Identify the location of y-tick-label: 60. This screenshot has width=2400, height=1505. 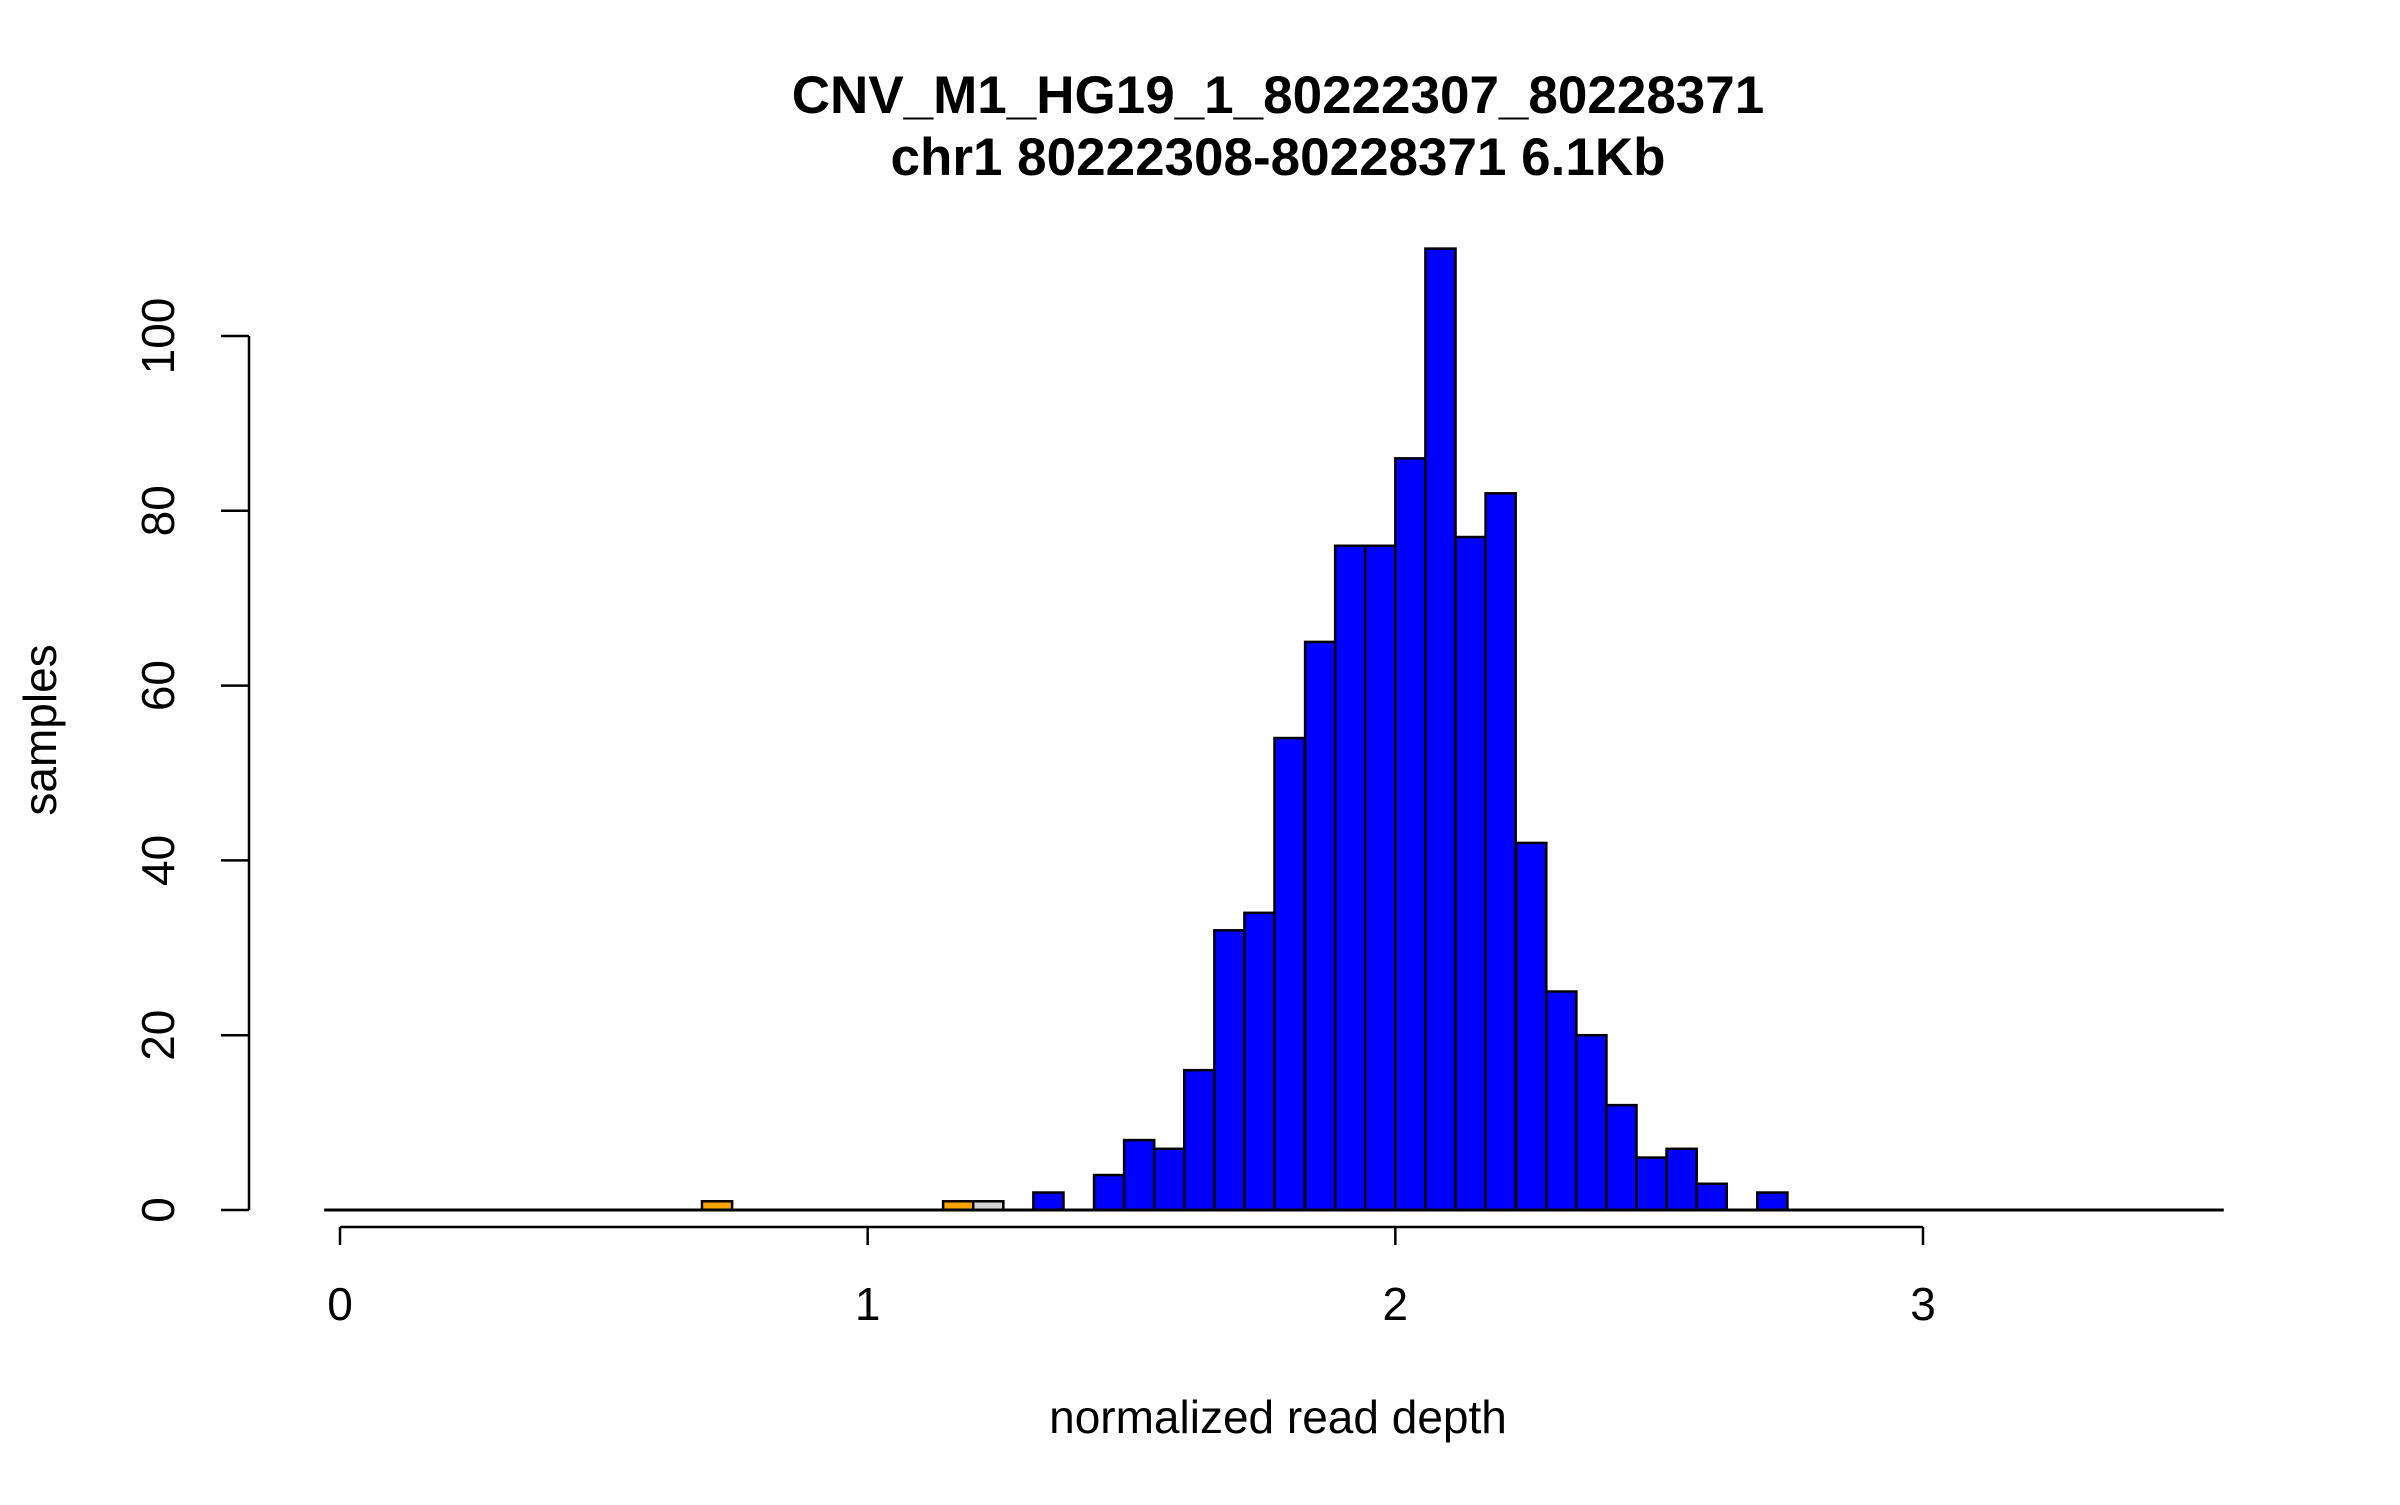
(158, 685).